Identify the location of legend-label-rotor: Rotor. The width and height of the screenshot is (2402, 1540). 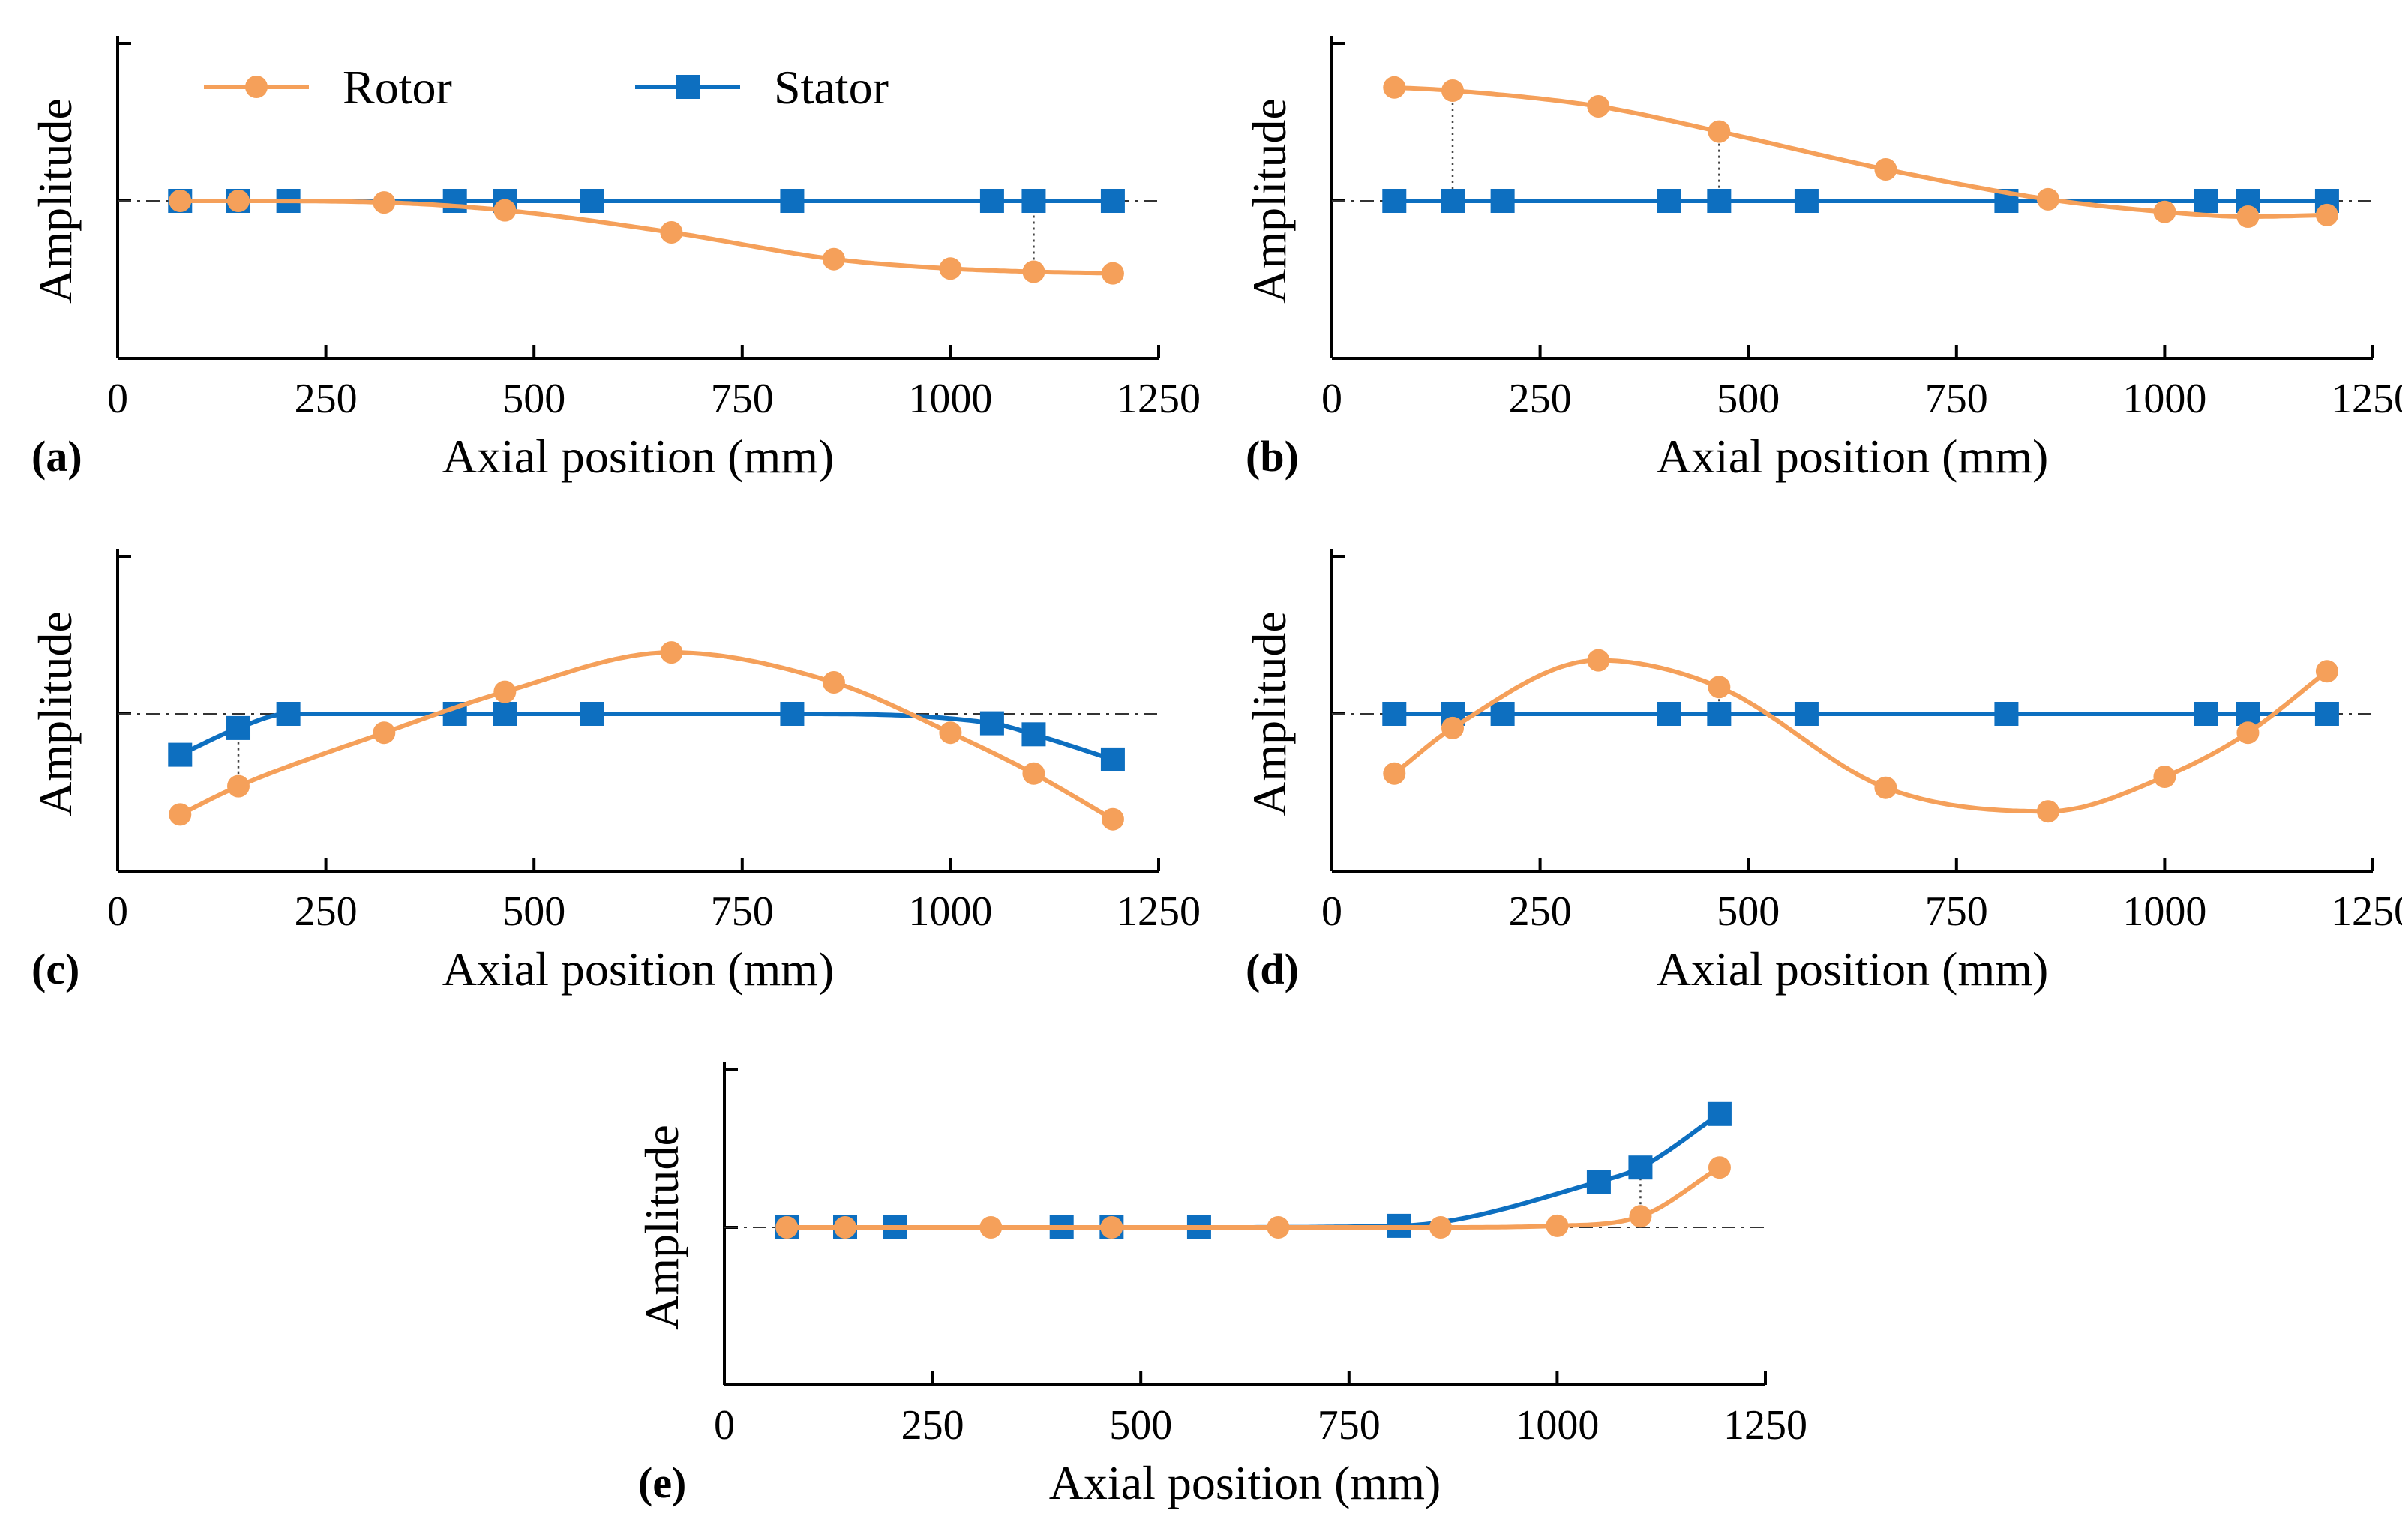
(397, 87).